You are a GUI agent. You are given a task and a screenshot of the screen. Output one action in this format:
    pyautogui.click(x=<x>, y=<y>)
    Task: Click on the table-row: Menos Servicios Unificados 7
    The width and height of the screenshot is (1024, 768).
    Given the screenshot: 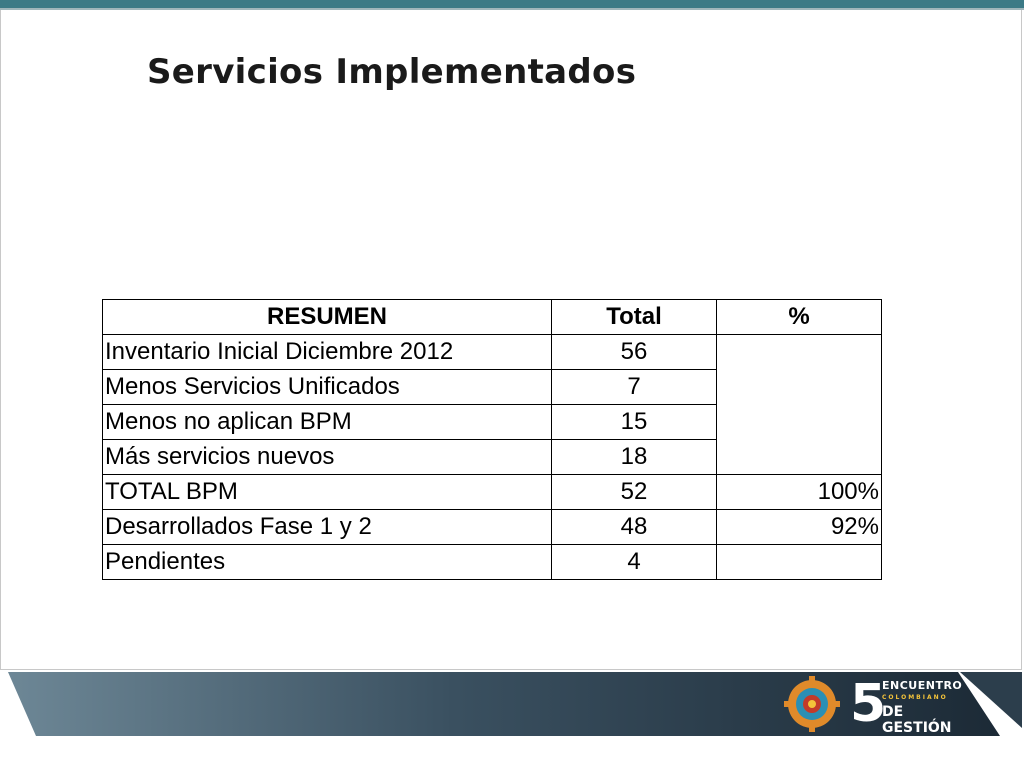 What is the action you would take?
    pyautogui.click(x=492, y=387)
    